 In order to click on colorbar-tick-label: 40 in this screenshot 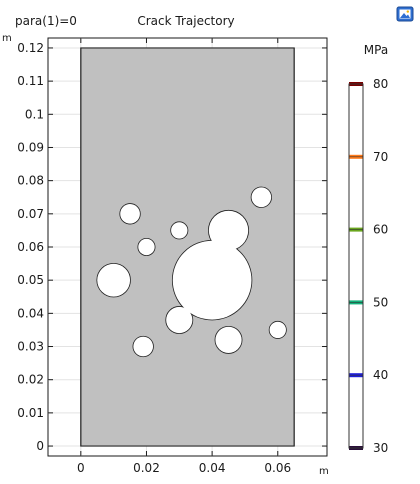, I will do `click(380, 375)`.